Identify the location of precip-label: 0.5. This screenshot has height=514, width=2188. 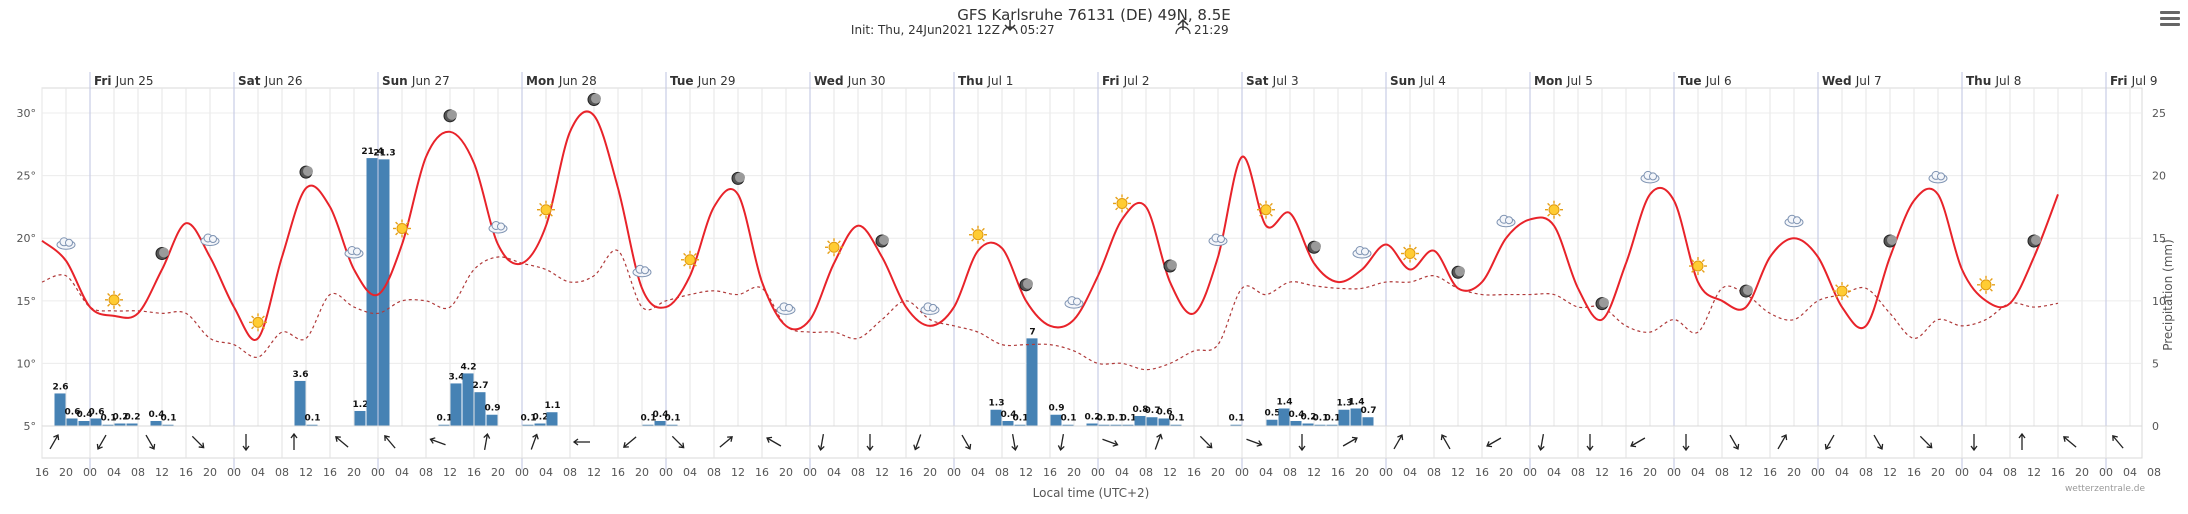
(1273, 414).